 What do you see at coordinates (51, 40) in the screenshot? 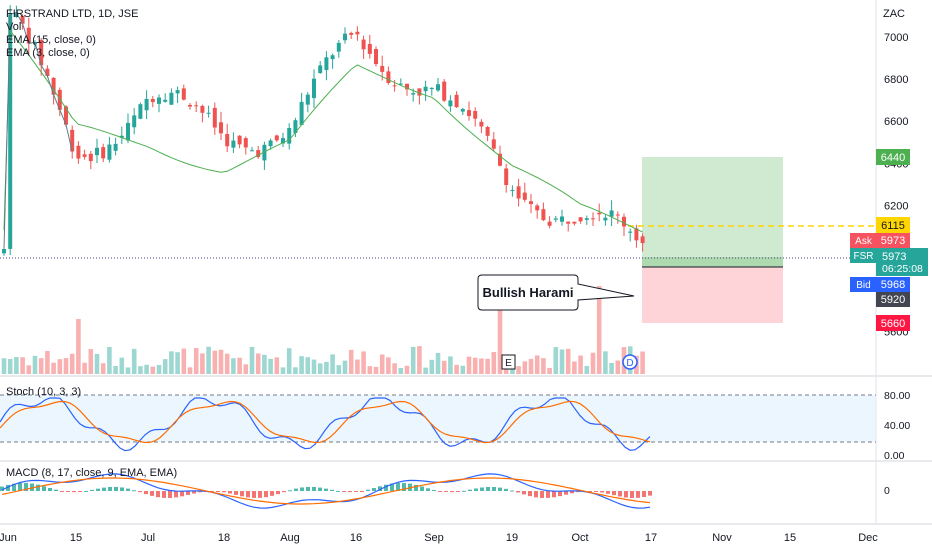
I see `ema15-legend: EMA (15, close, 0)` at bounding box center [51, 40].